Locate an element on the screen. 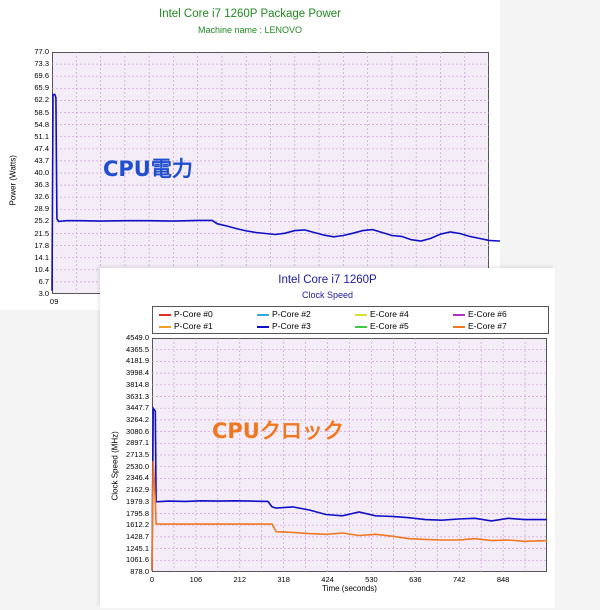 The image size is (600, 610). legend-item: E-Core #6 is located at coordinates (480, 314).